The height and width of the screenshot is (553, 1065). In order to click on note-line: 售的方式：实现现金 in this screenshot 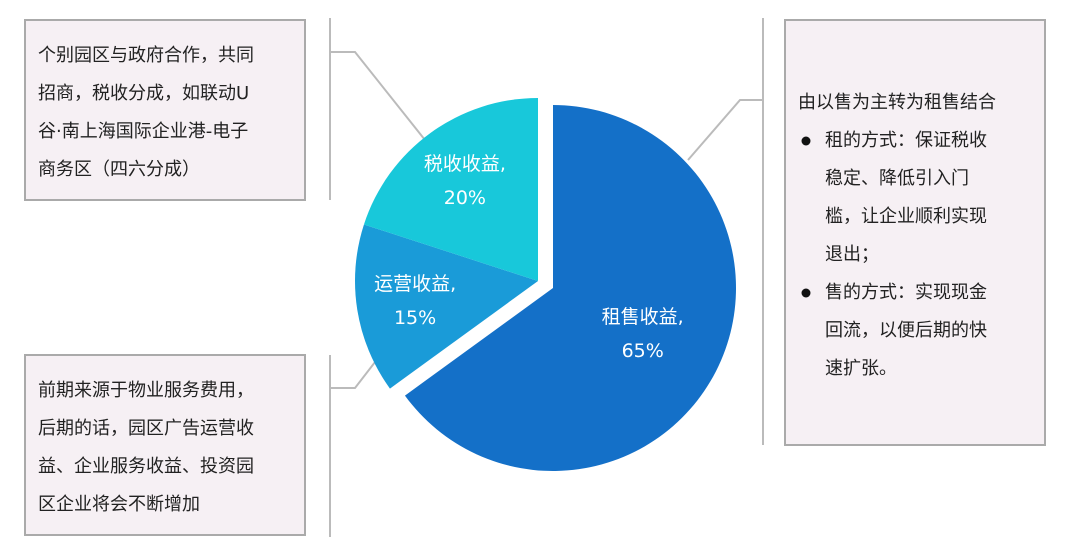, I will do `click(906, 292)`.